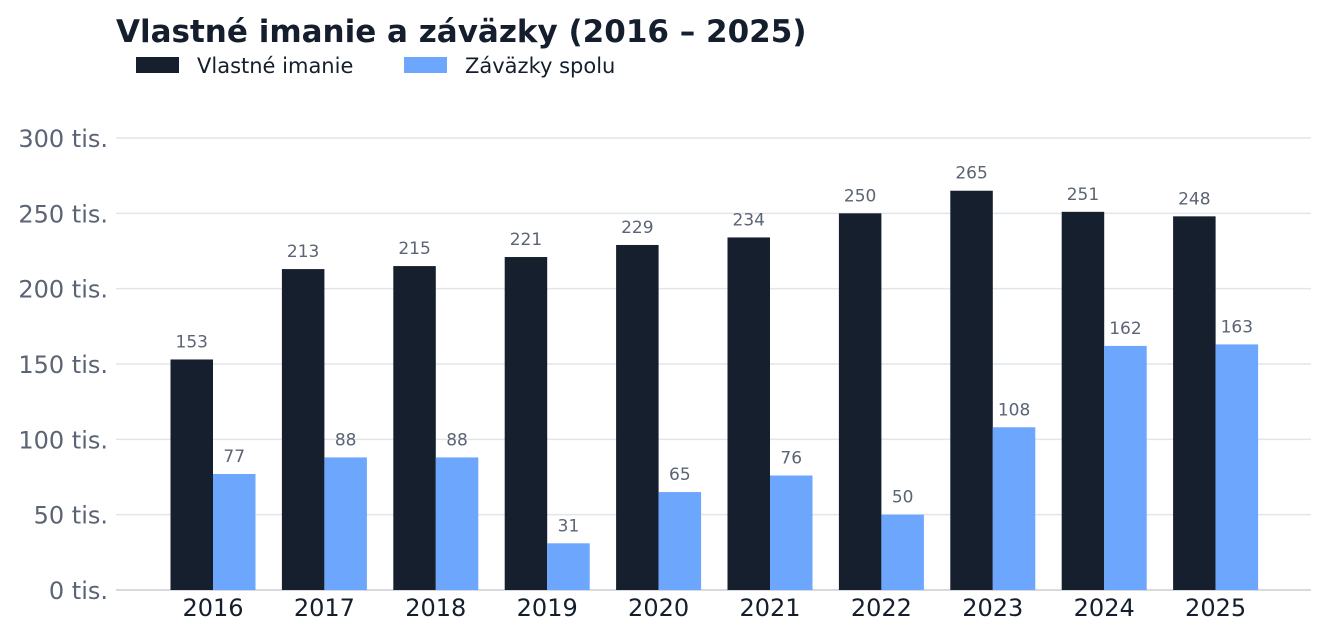  Describe the element at coordinates (191, 474) in the screenshot. I see `bar-equity-2016` at that location.